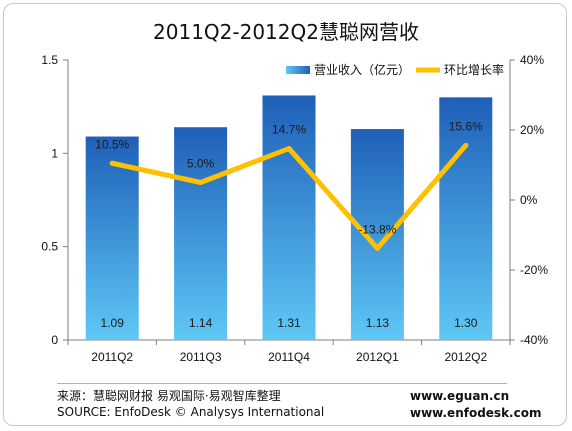  I want to click on x-tick-label: 2012Q2, so click(465, 357).